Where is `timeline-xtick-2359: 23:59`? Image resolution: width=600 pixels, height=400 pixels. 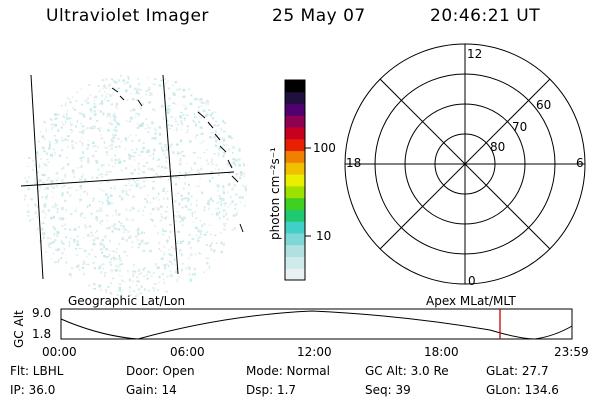
timeline-xtick-2359: 23:59 is located at coordinates (571, 352).